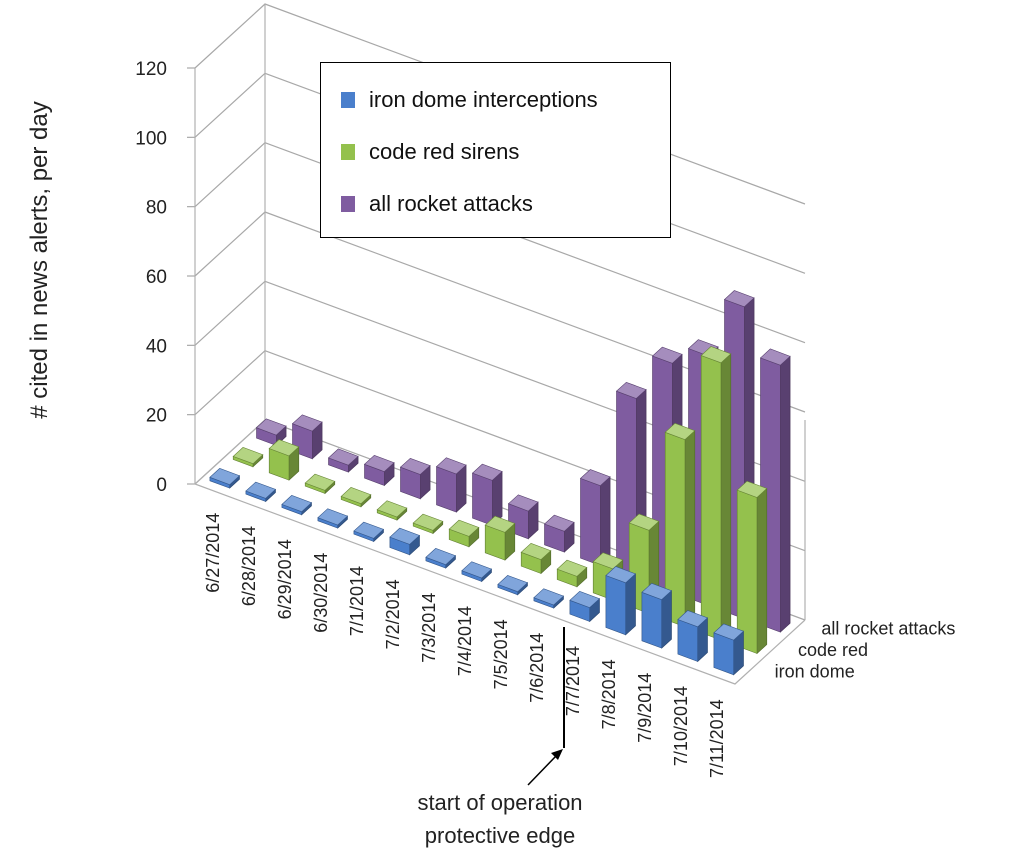 The image size is (1011, 862). I want to click on legend-swatch-iron-dome, so click(348, 100).